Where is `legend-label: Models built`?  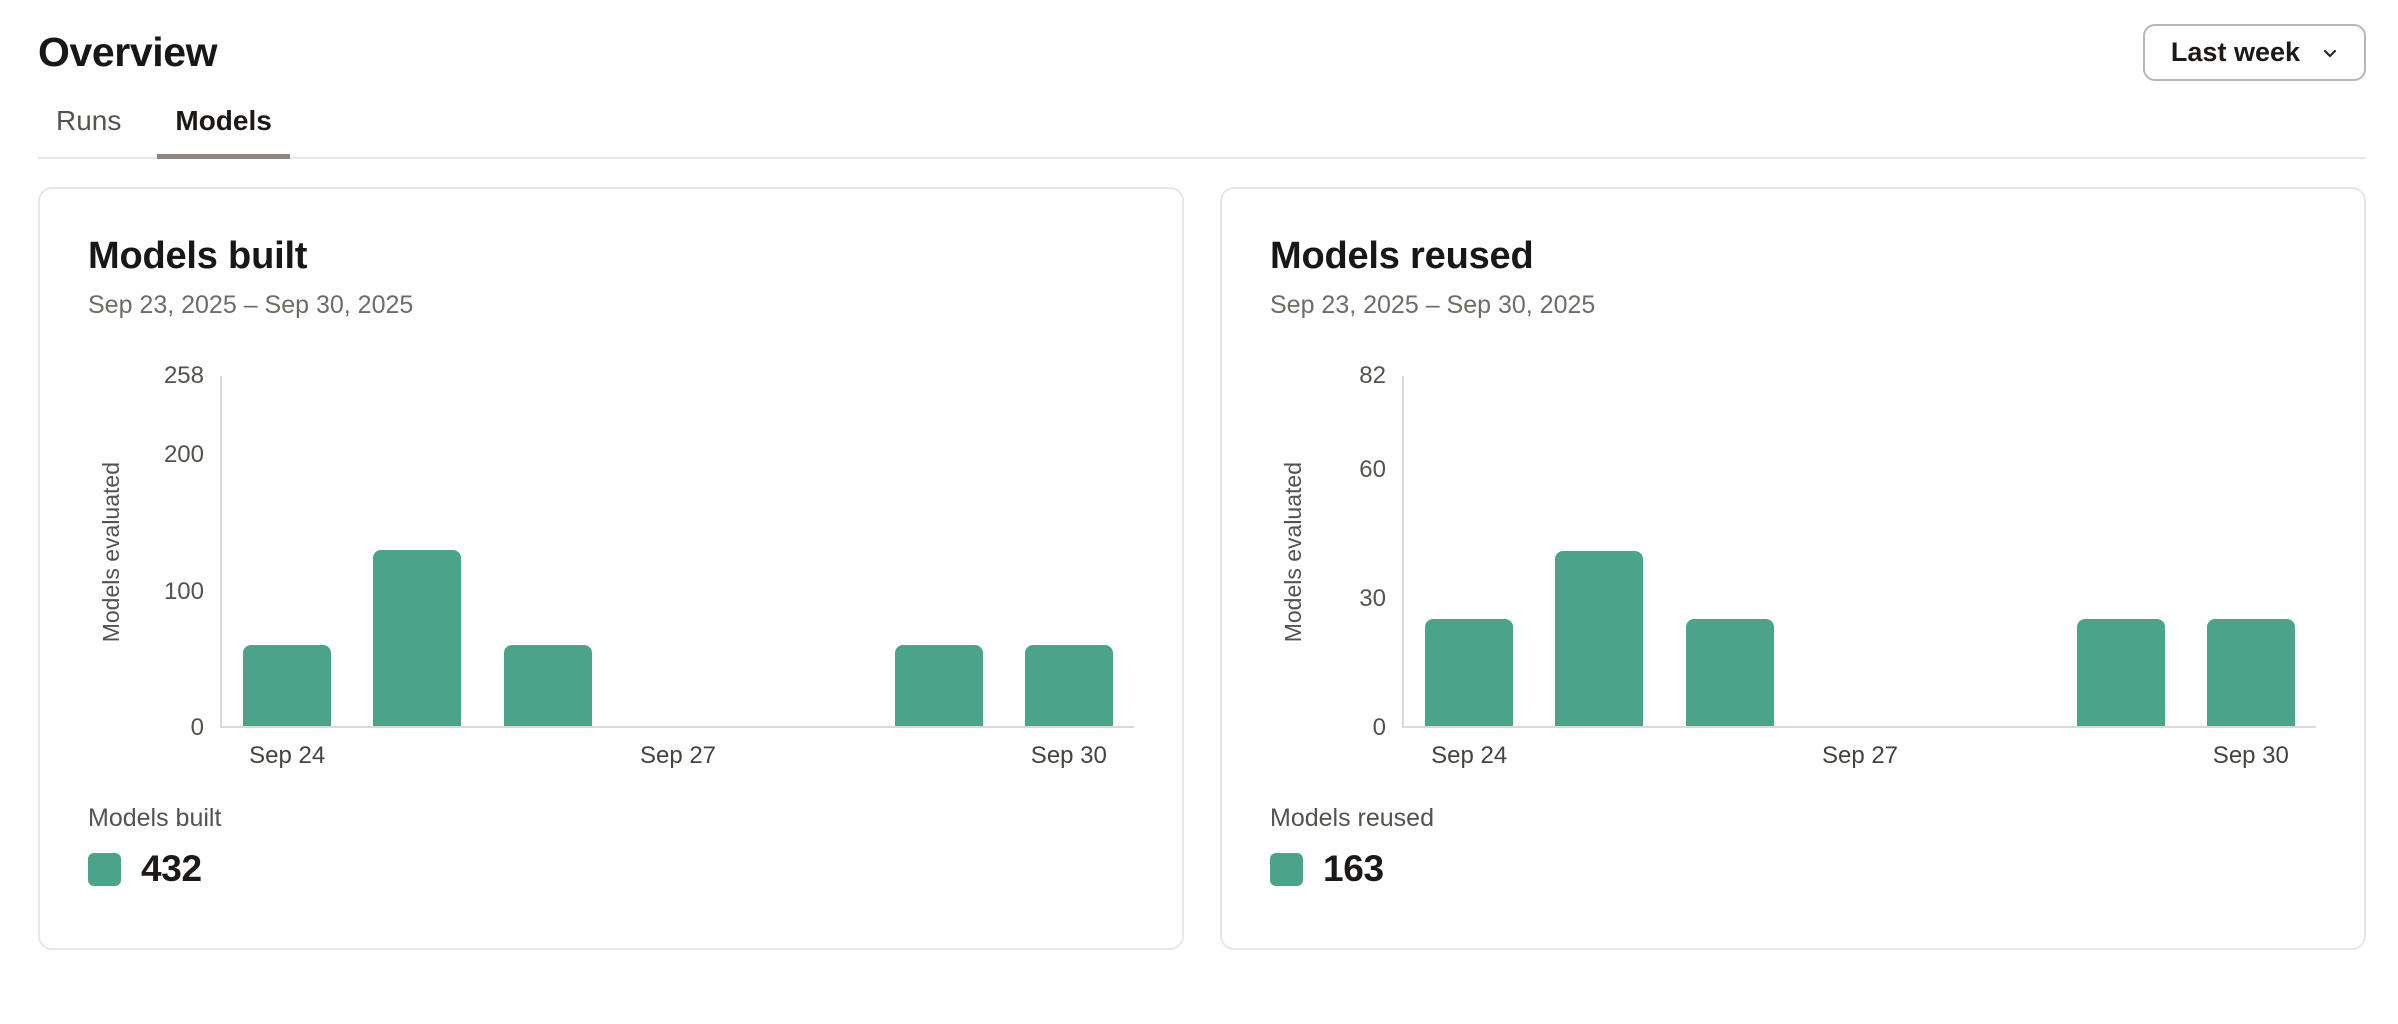 legend-label: Models built is located at coordinates (155, 818).